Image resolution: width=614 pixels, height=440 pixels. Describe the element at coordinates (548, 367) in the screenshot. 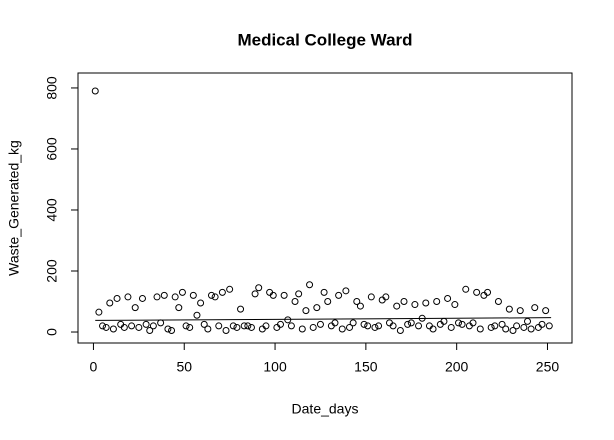

I see `x-tick-label: 250` at that location.